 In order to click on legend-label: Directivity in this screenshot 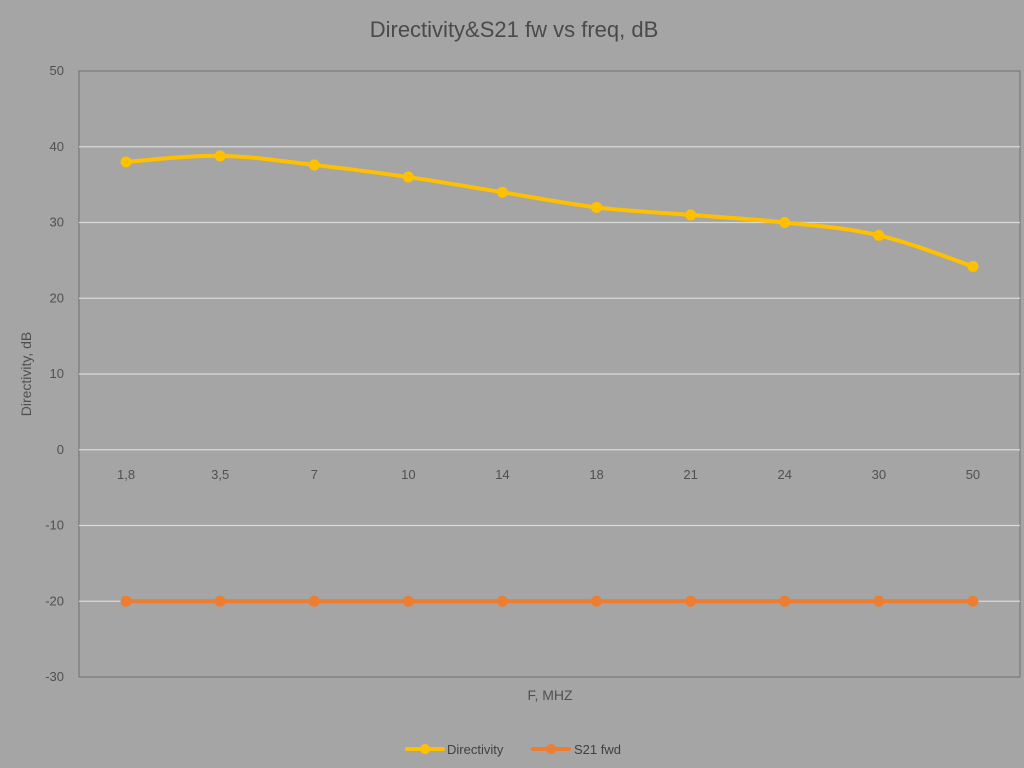, I will do `click(475, 749)`.